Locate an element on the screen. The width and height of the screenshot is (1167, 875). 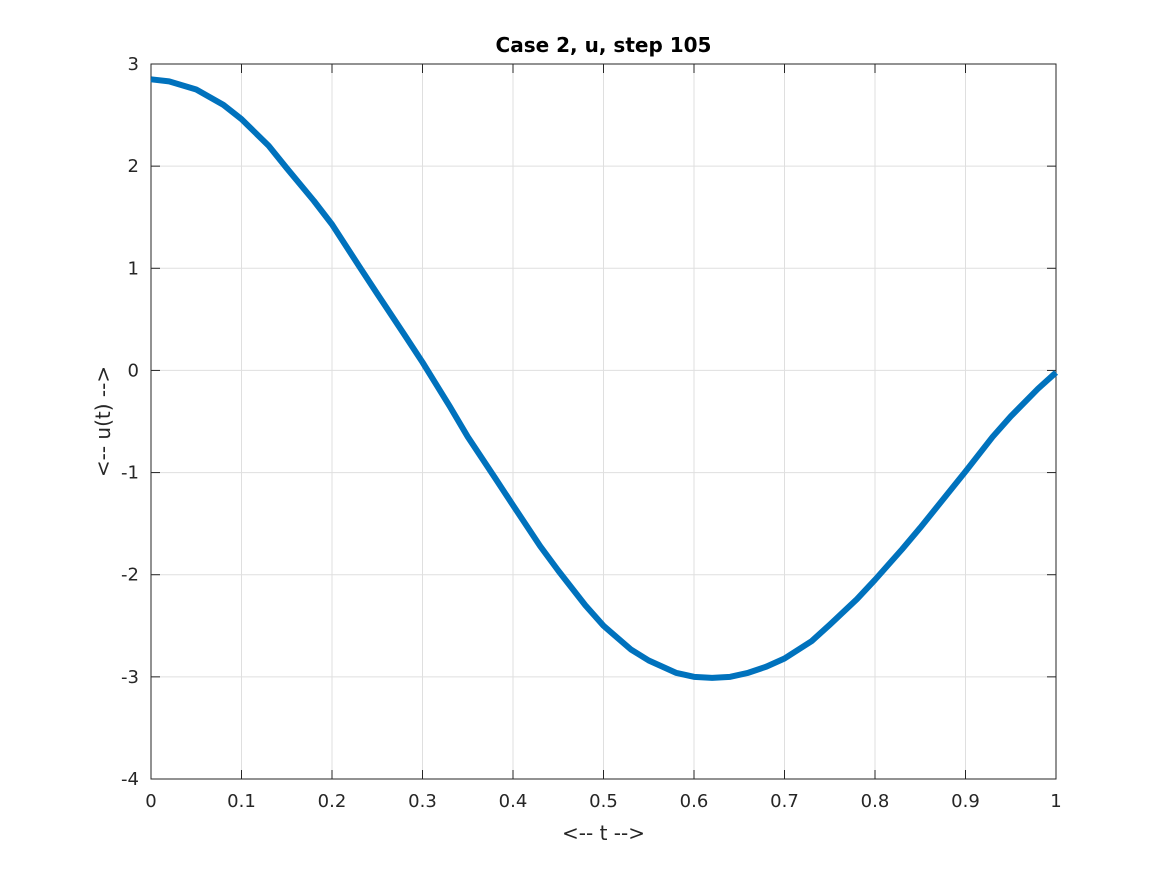
y-axis-label: <-- u(t) --> is located at coordinates (103, 421).